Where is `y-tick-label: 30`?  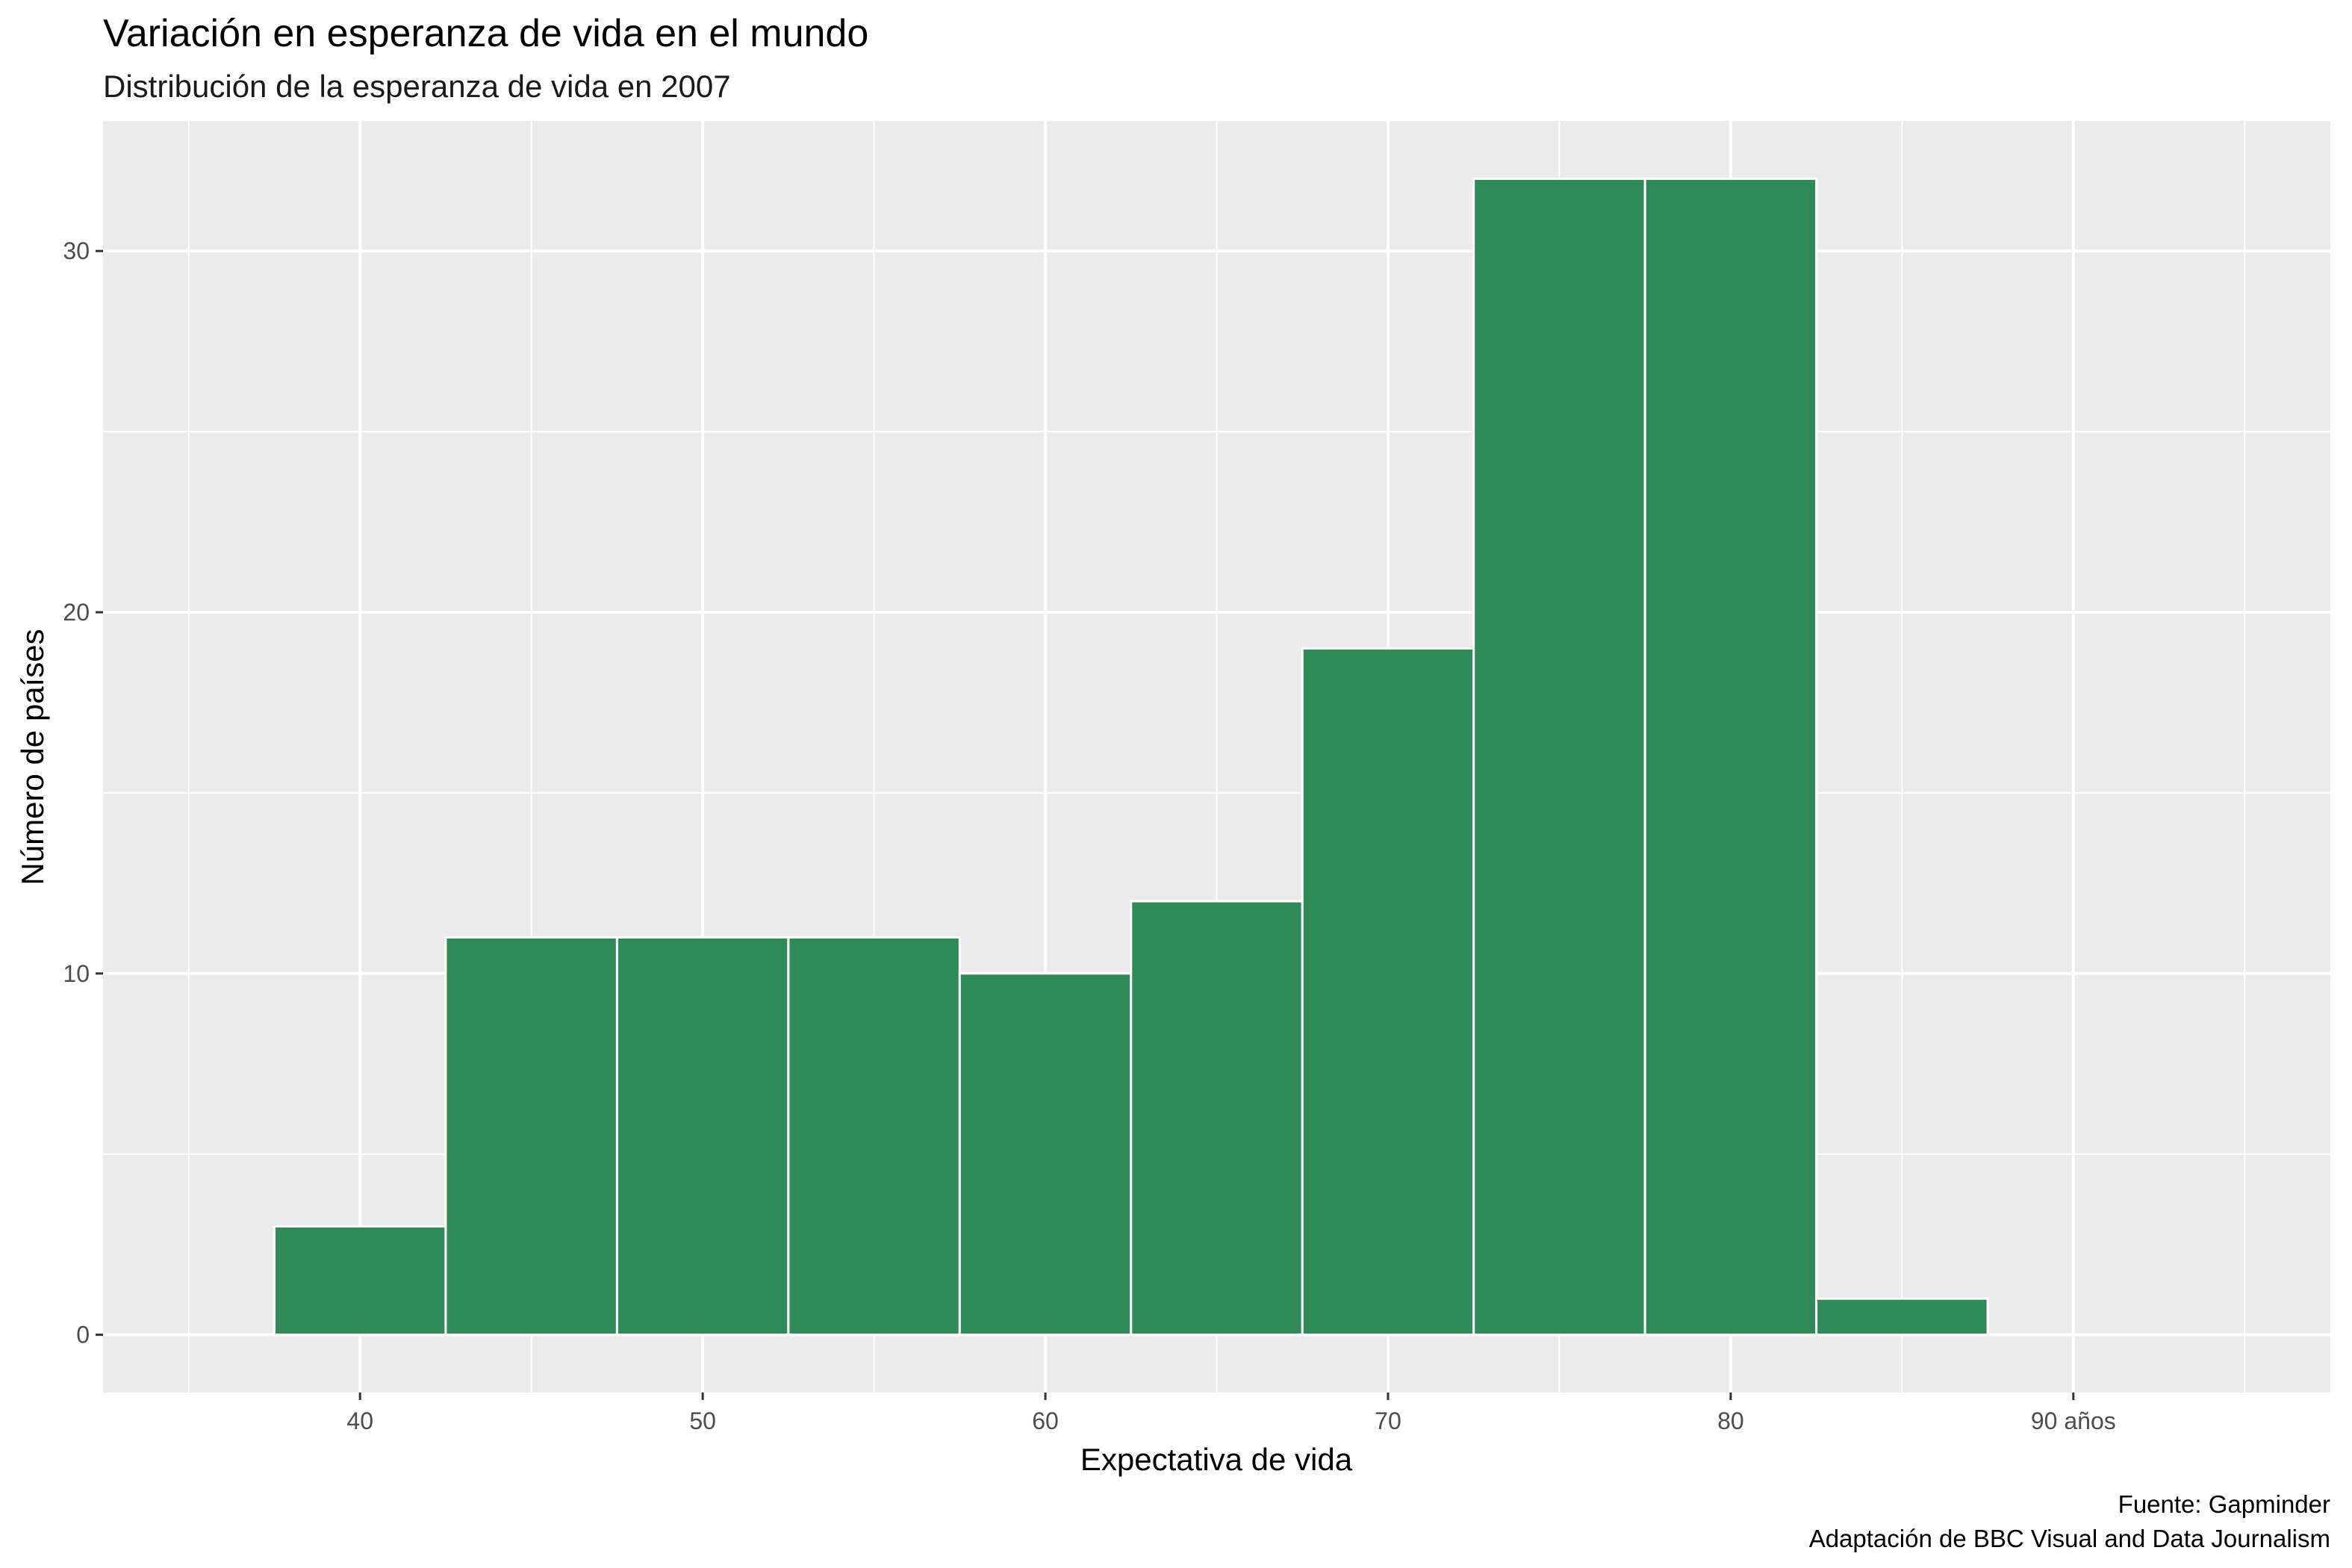
y-tick-label: 30 is located at coordinates (76, 250).